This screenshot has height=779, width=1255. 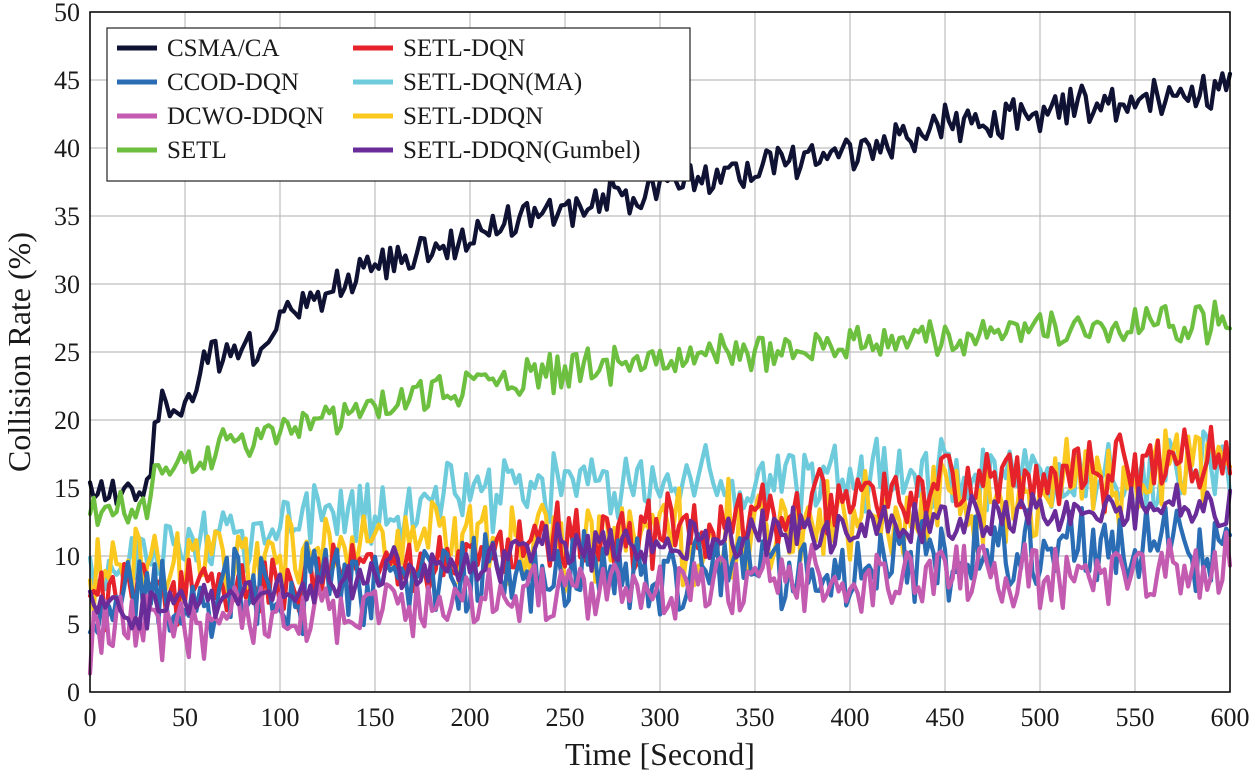 What do you see at coordinates (1230, 717) in the screenshot?
I see `x-tick-label-600: 600` at bounding box center [1230, 717].